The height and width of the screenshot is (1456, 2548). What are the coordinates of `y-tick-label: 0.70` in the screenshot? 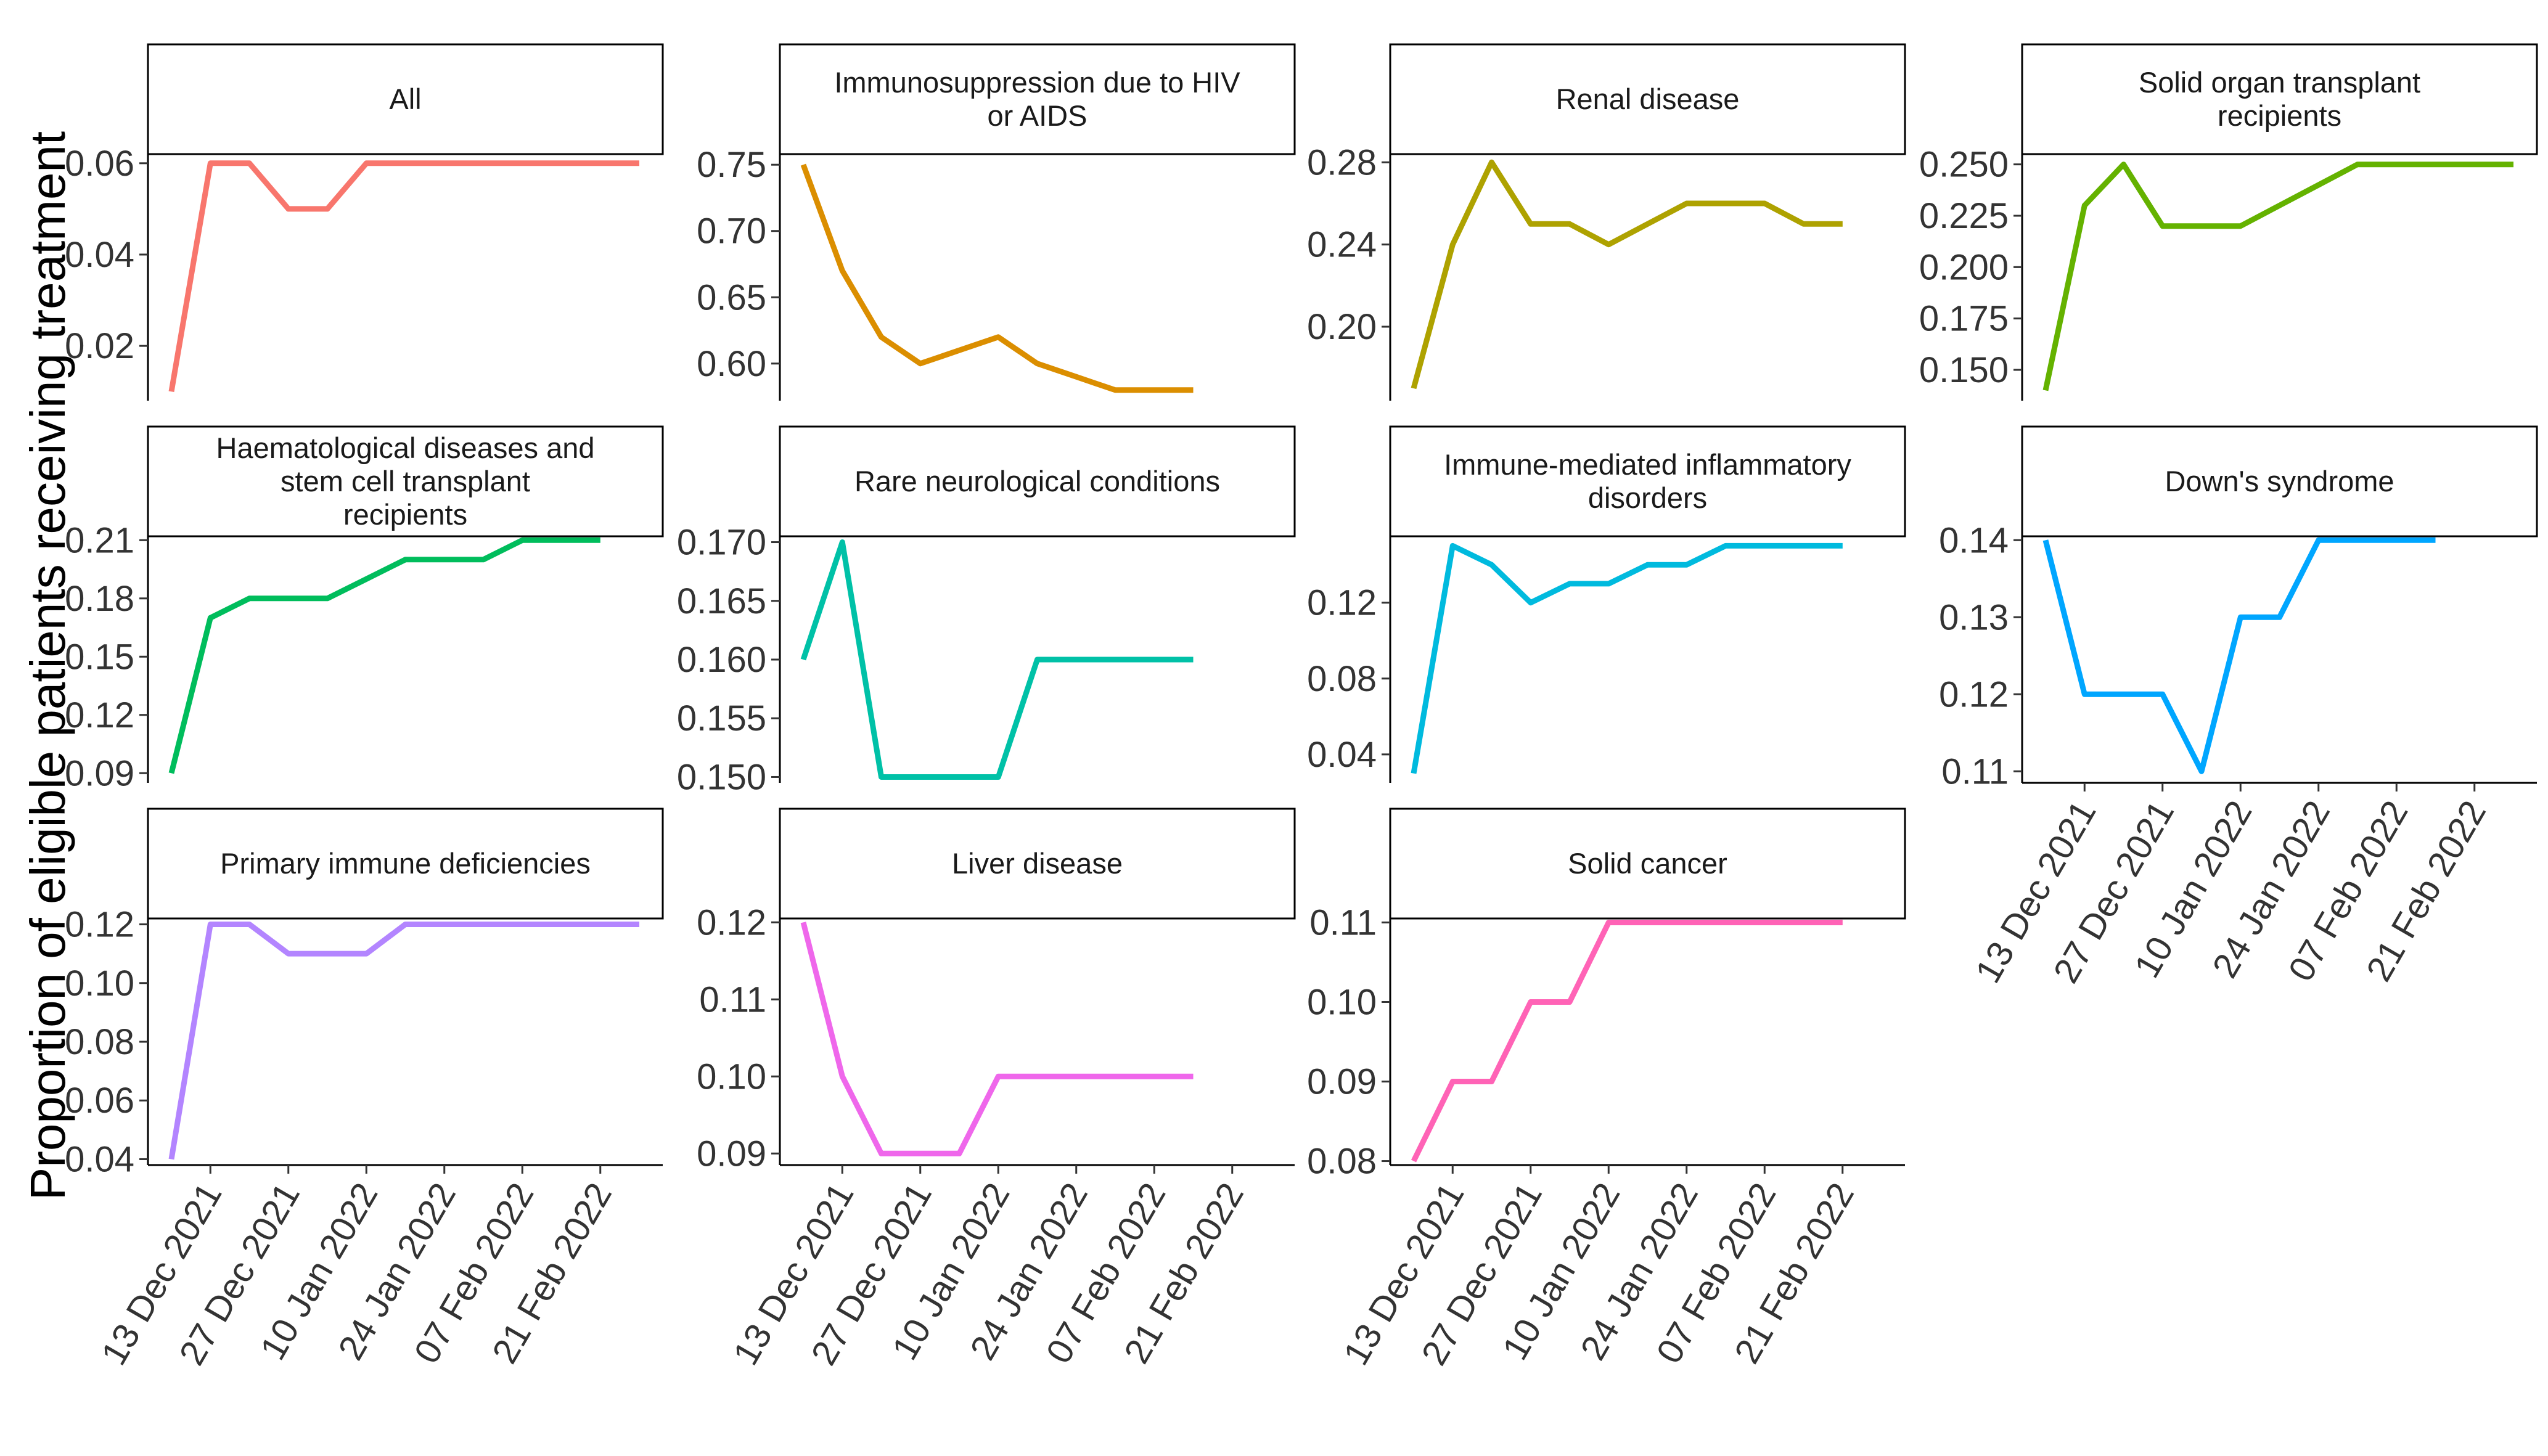 It's located at (732, 231).